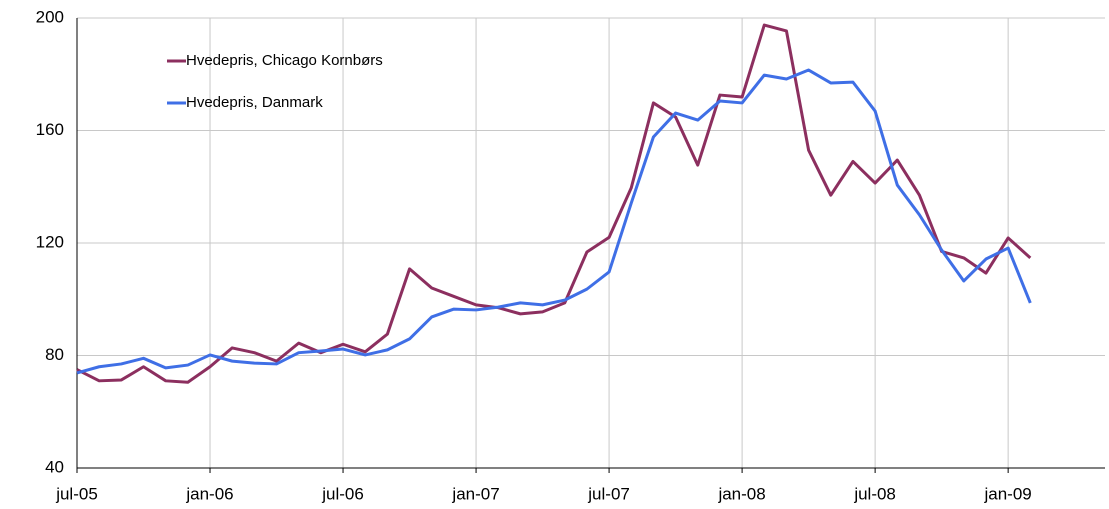 The width and height of the screenshot is (1109, 509). What do you see at coordinates (50, 16) in the screenshot?
I see `y-tick-label: 200` at bounding box center [50, 16].